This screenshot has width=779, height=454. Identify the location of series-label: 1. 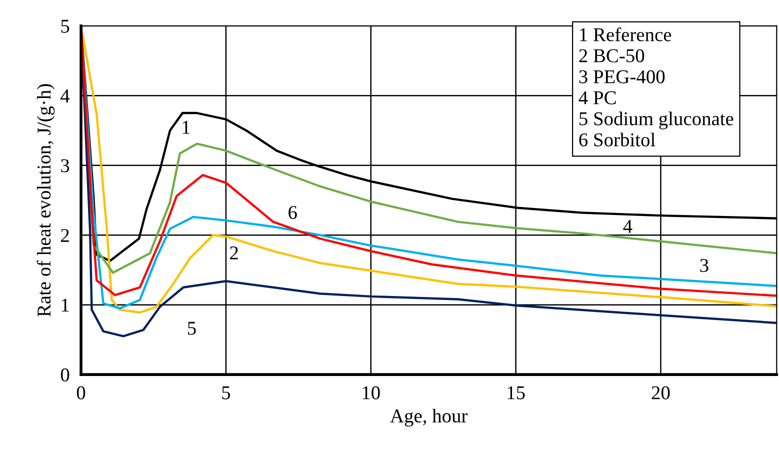
(186, 127).